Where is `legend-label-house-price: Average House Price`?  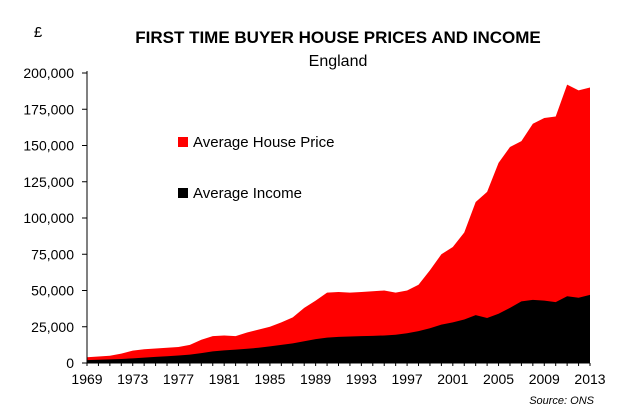
legend-label-house-price: Average House Price is located at coordinates (263, 142).